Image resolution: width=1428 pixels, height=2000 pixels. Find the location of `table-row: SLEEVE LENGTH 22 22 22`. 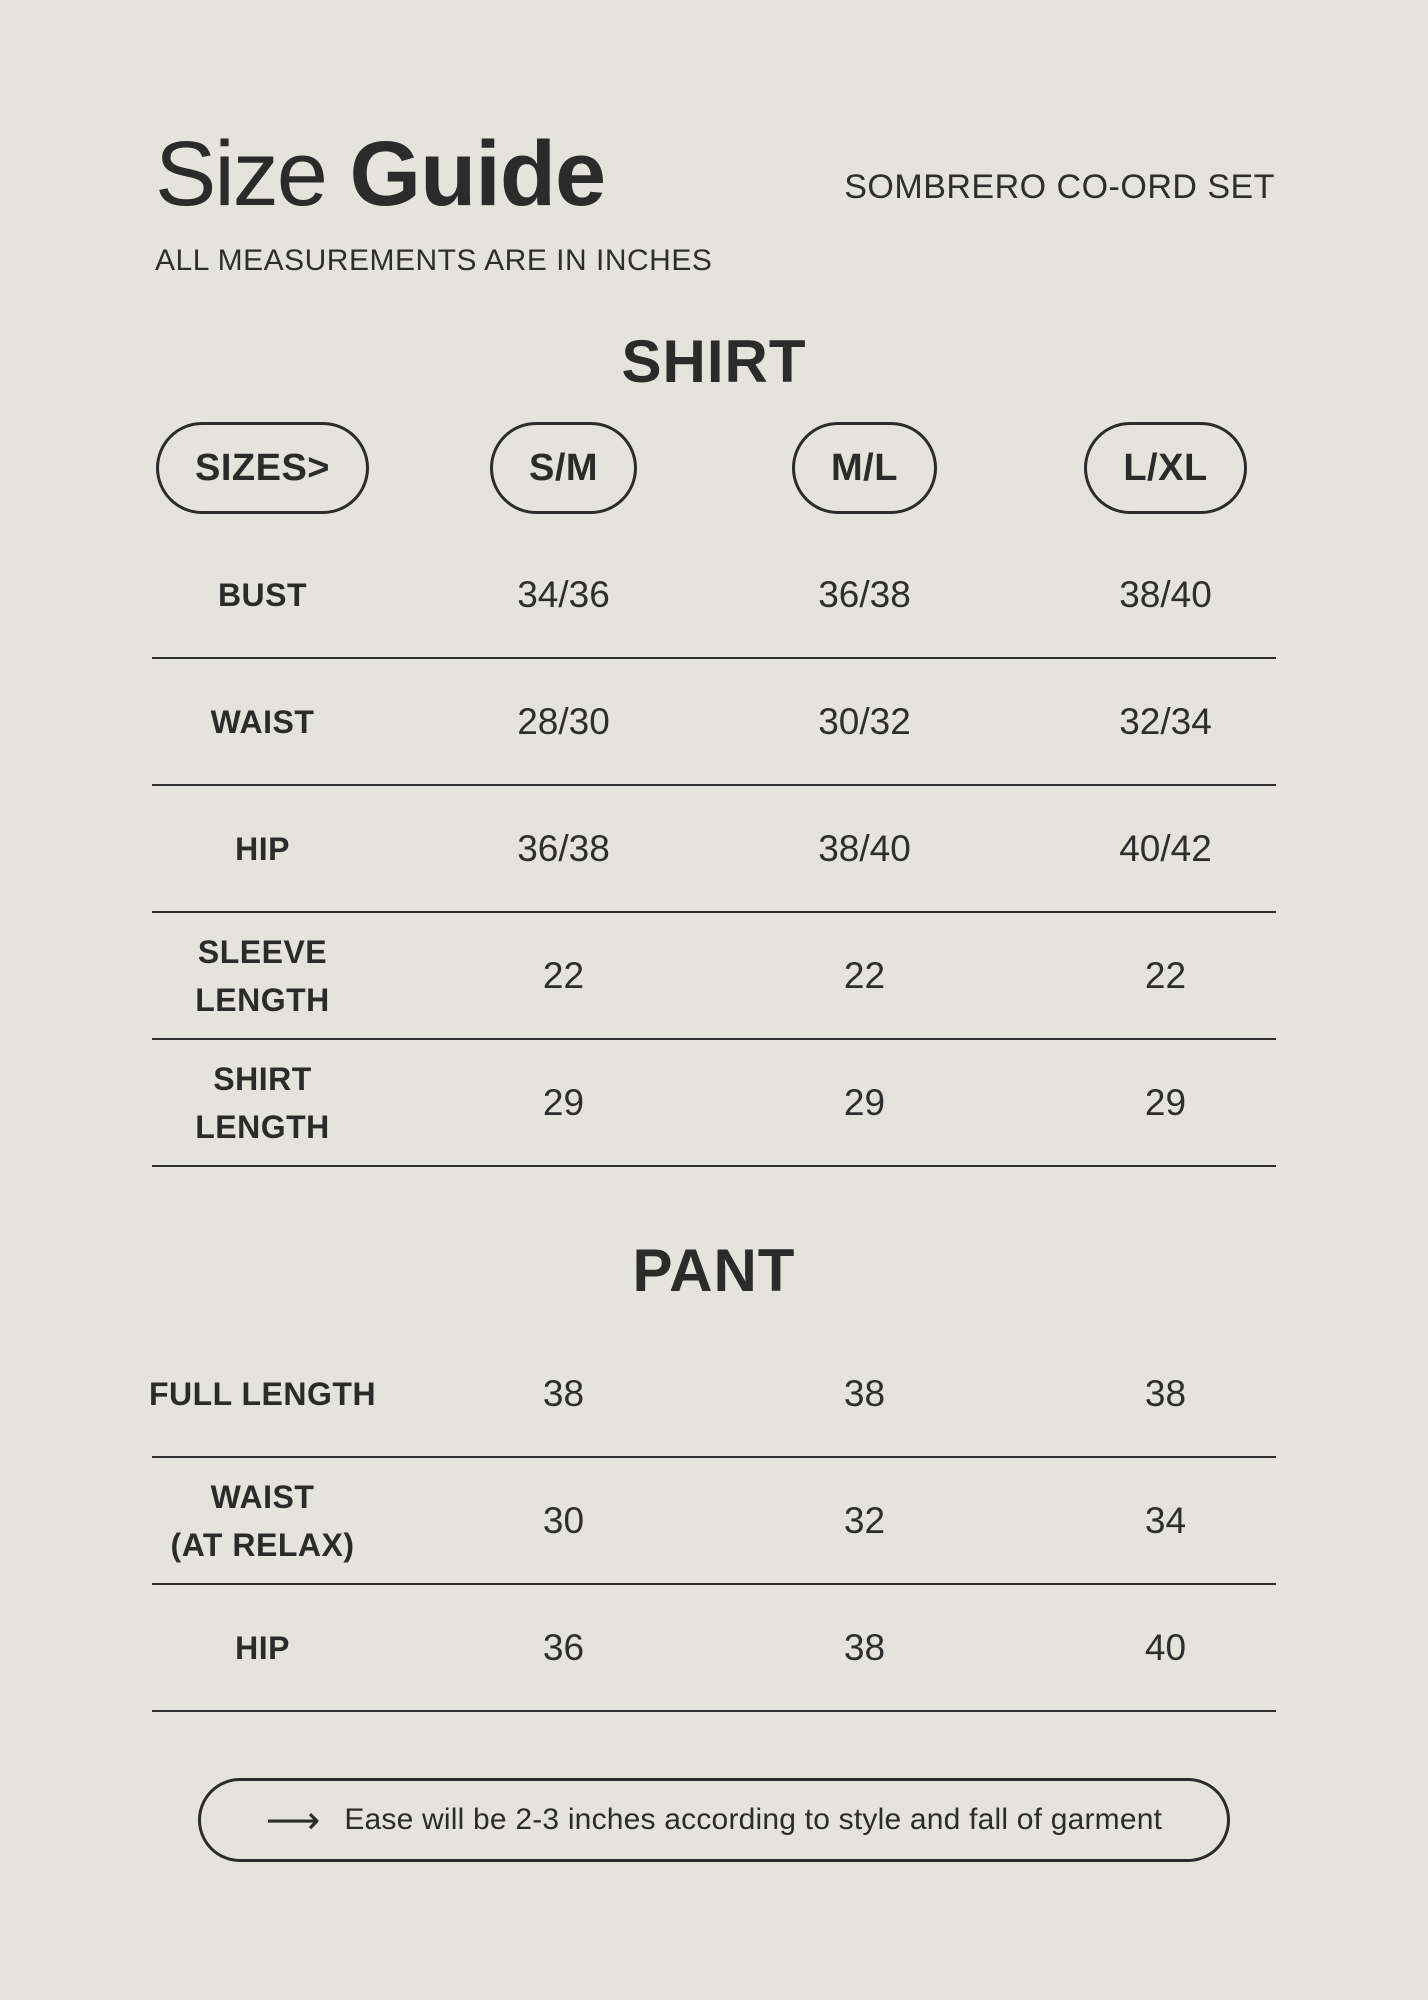

table-row: SLEEVE LENGTH 22 22 22 is located at coordinates (714, 975).